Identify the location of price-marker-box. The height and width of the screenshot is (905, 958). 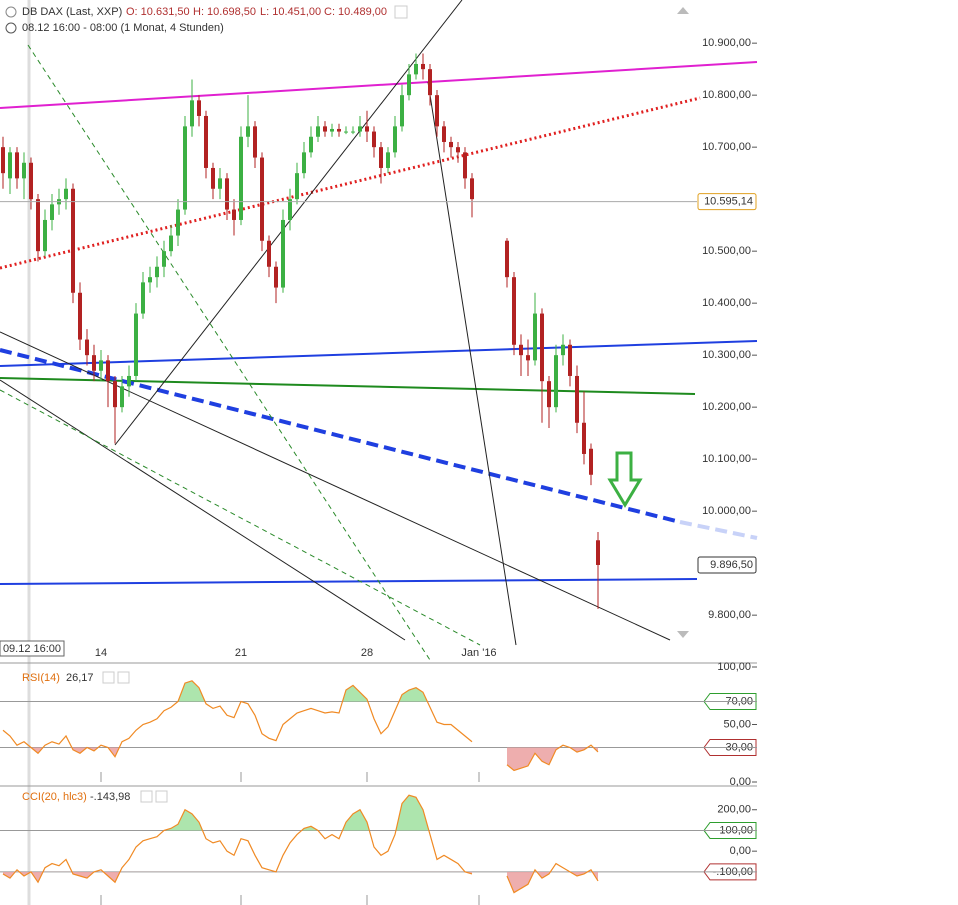
(727, 565).